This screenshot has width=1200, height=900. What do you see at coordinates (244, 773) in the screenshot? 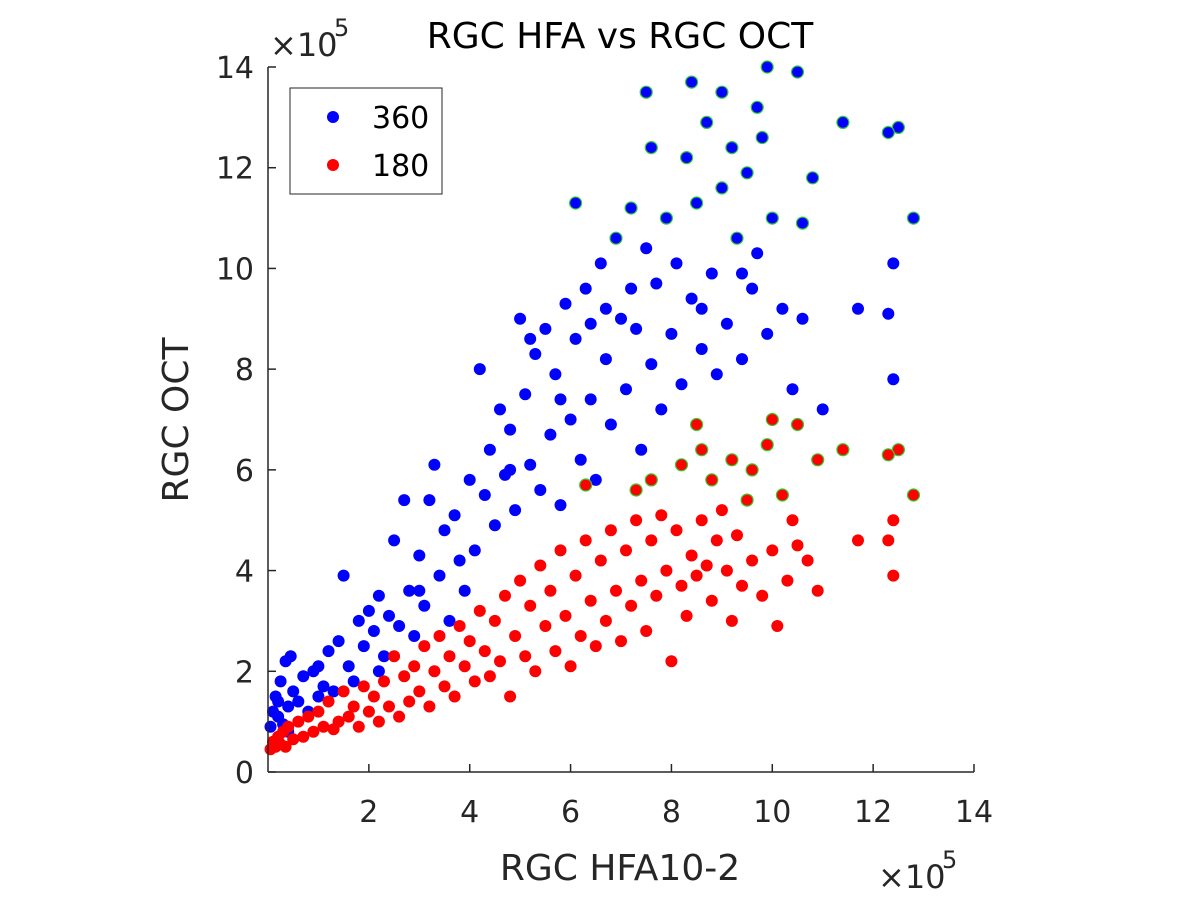
I see `y-tick-label: 0` at bounding box center [244, 773].